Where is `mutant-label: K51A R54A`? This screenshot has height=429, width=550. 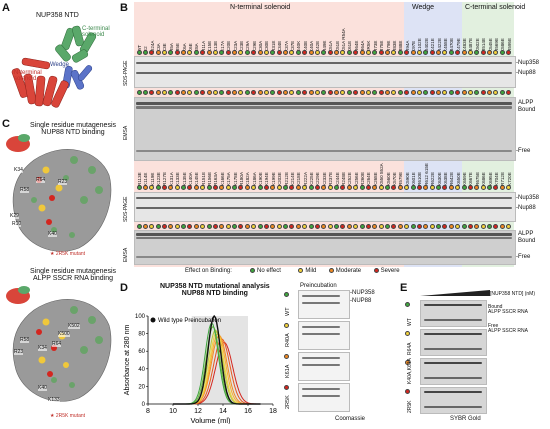 mutant-label: K51A R54A is located at coordinates (343, 40).